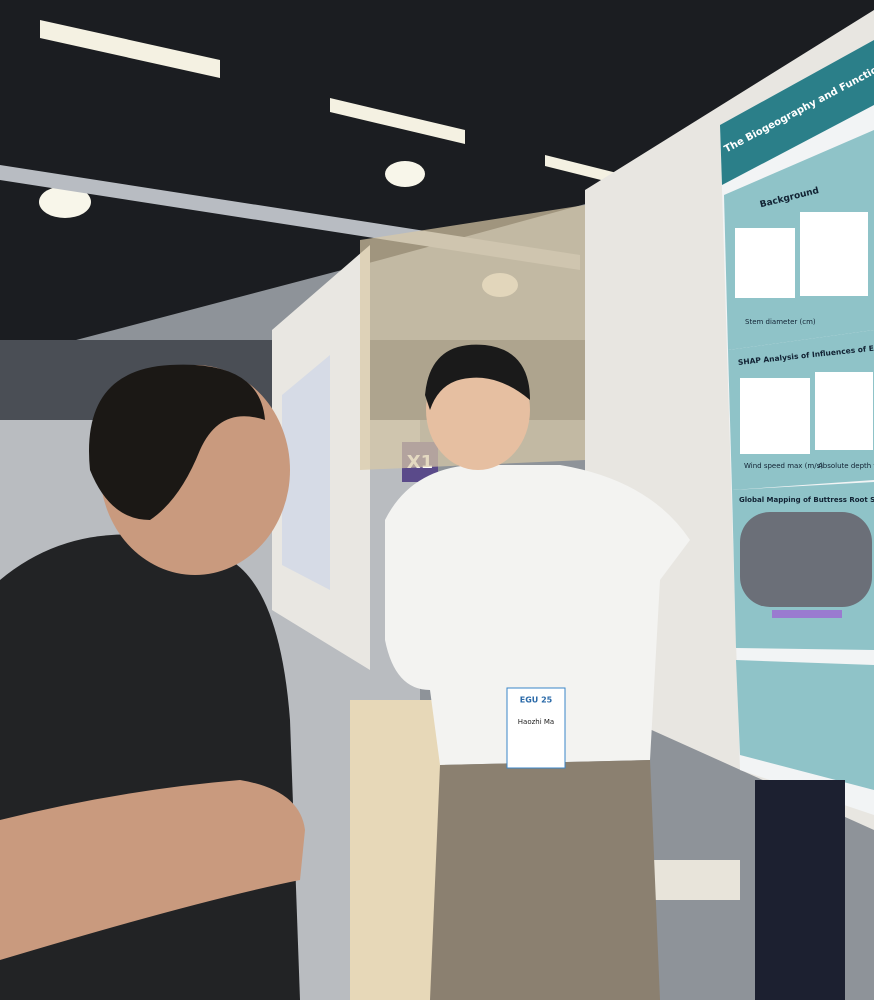  I want to click on shirt, so click(537, 615).